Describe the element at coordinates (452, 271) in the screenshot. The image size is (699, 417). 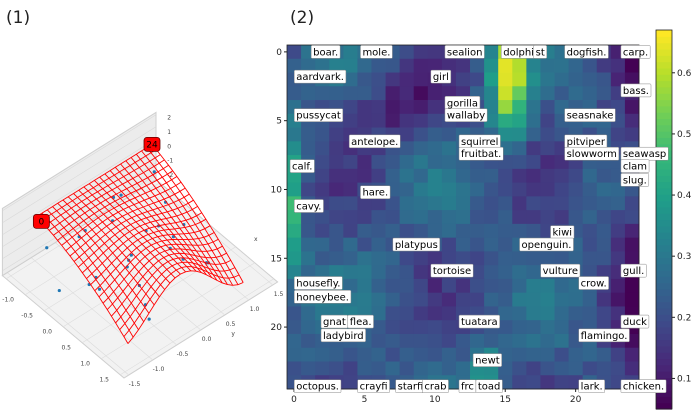
I see `animal-label-text: tortoise` at that location.